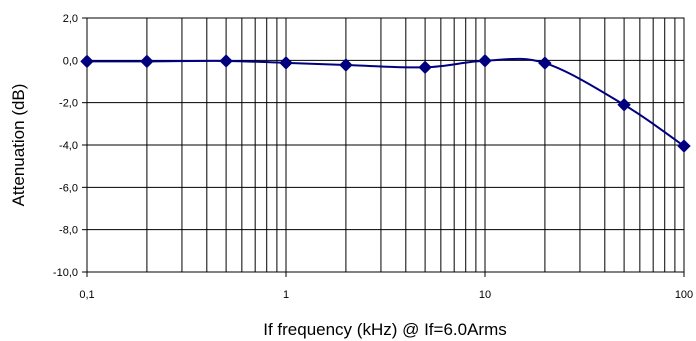 The height and width of the screenshot is (341, 696). What do you see at coordinates (68, 231) in the screenshot?
I see `y-tick-label: -8,0` at bounding box center [68, 231].